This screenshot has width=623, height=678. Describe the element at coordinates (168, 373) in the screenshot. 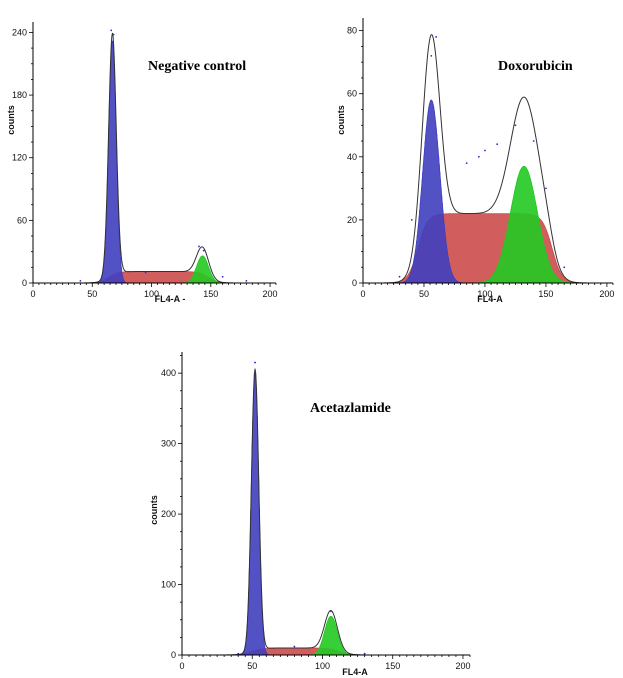

I see `y-tick-label: 400` at that location.